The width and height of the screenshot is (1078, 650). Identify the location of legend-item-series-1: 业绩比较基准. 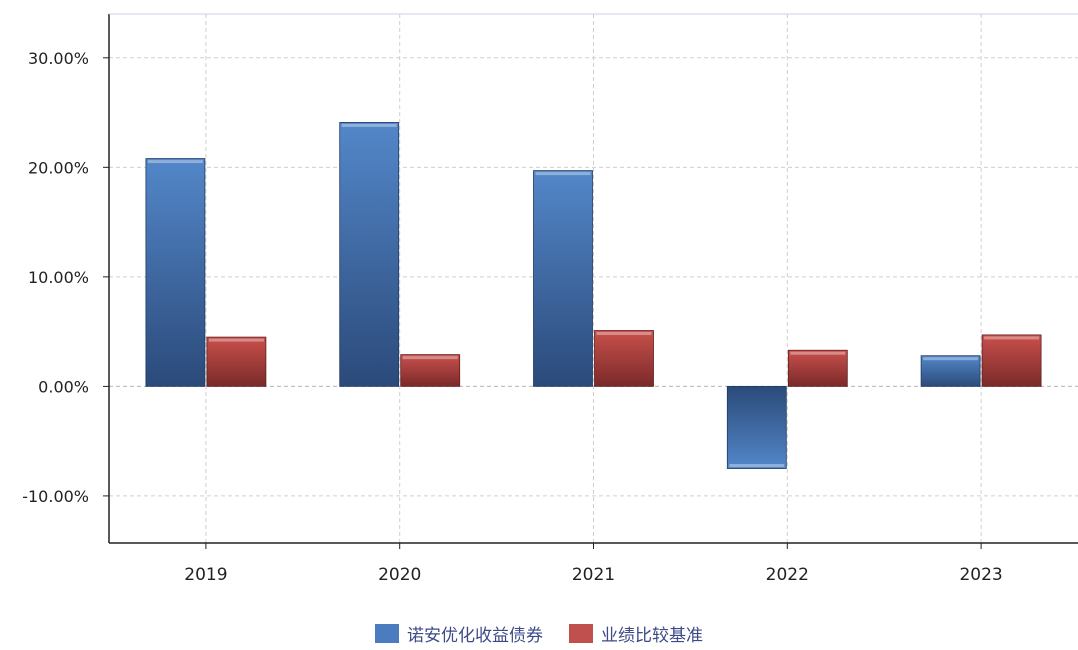
(636, 633).